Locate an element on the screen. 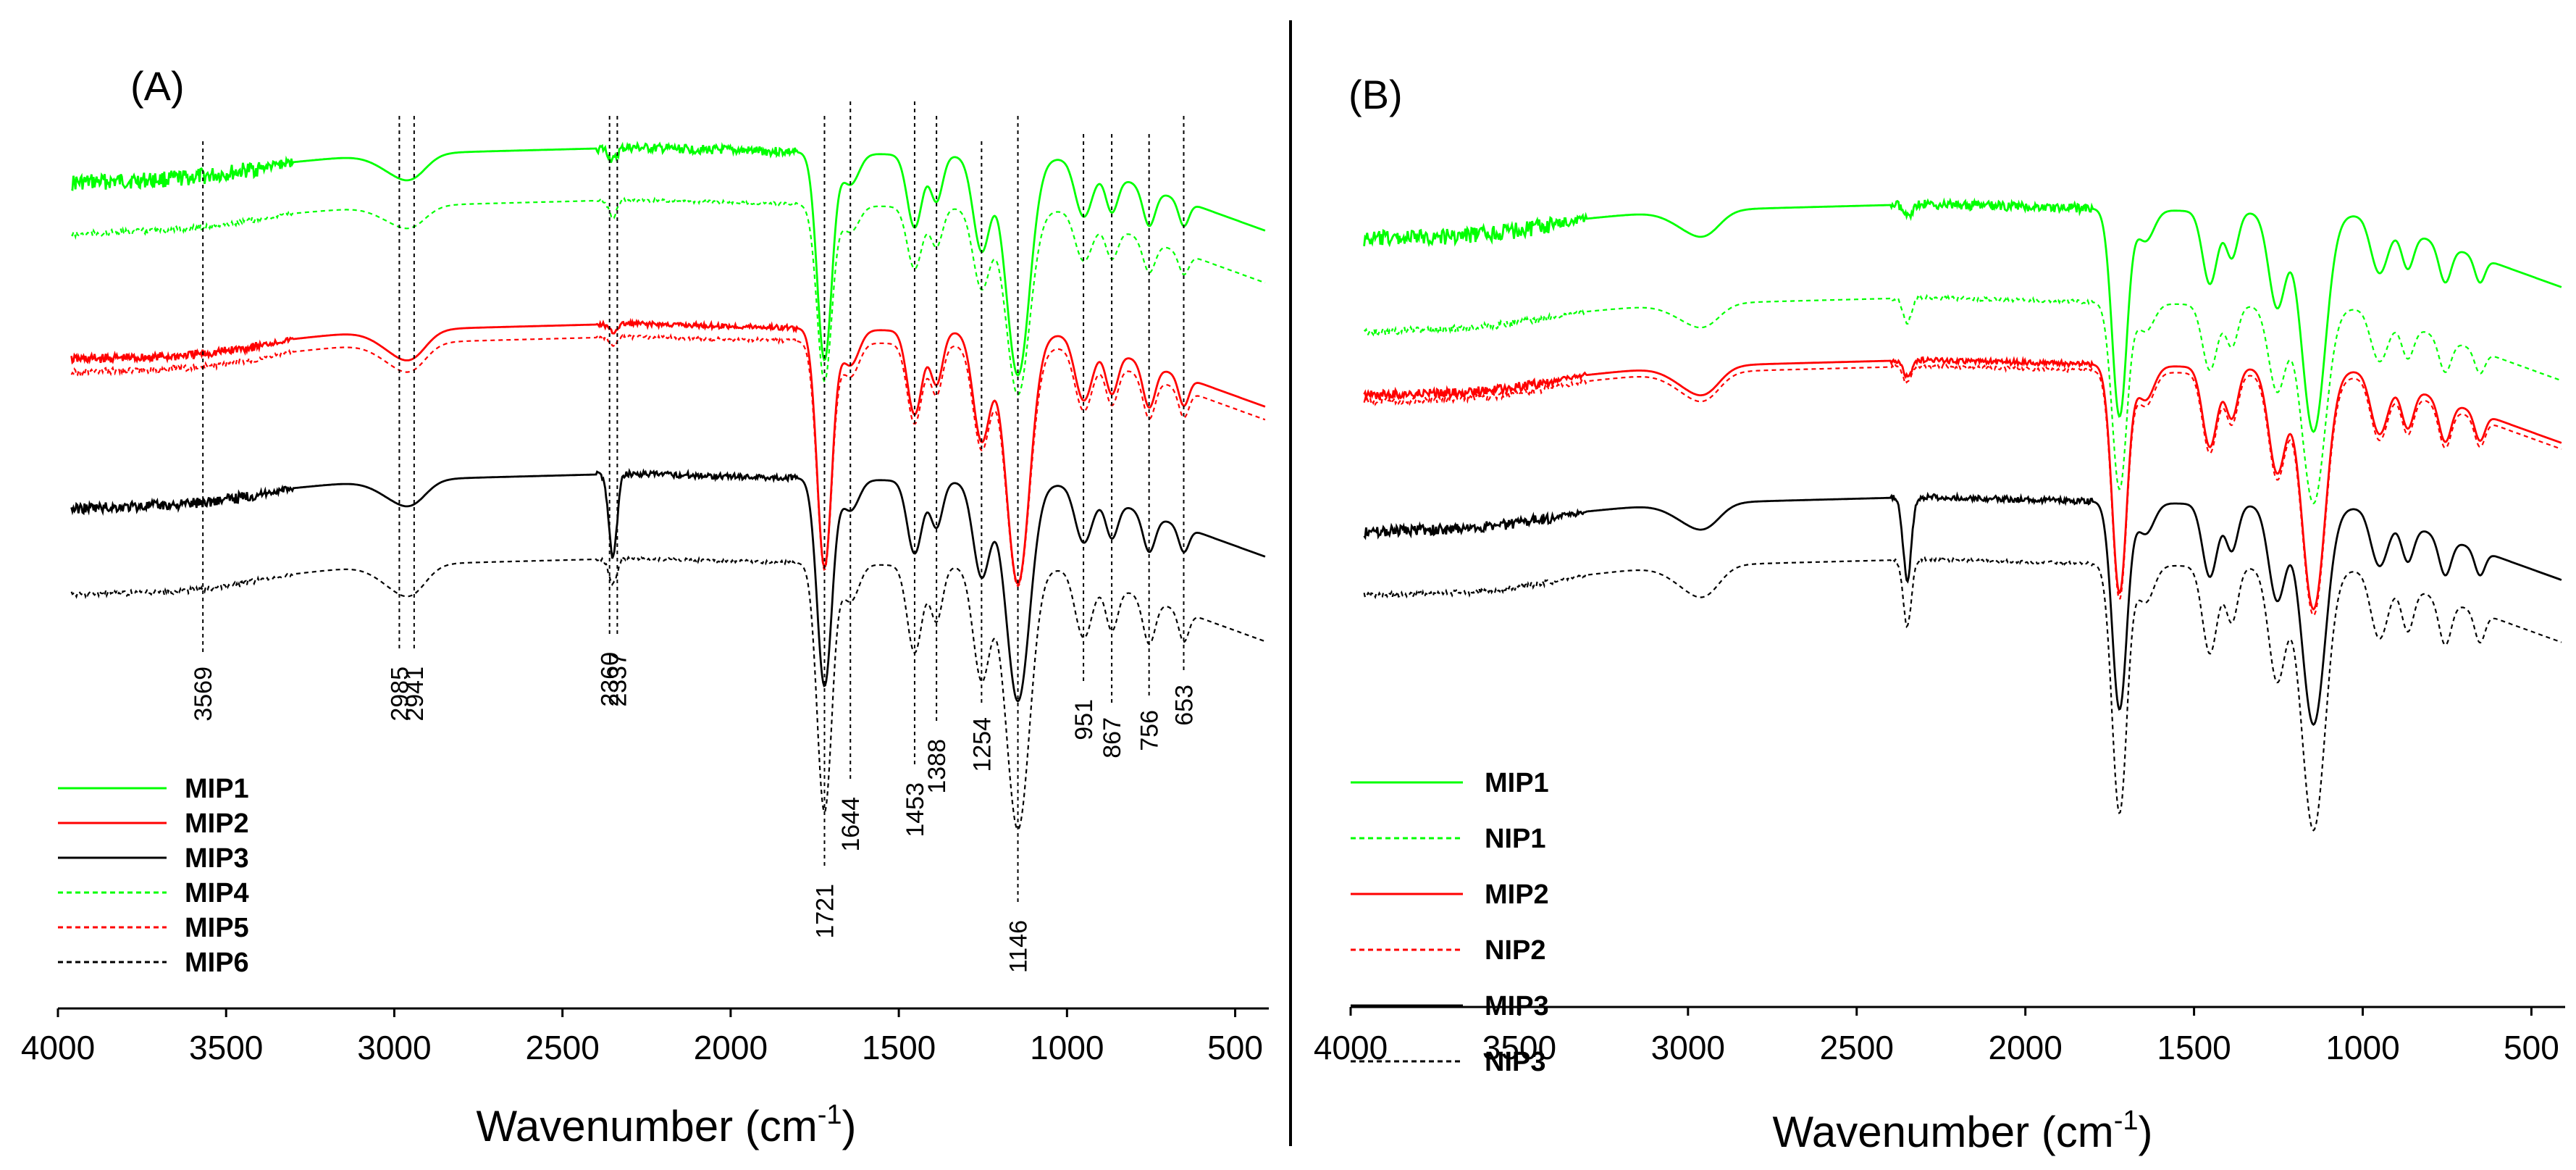  legend-label-nip3: NIP3 is located at coordinates (1515, 1062).